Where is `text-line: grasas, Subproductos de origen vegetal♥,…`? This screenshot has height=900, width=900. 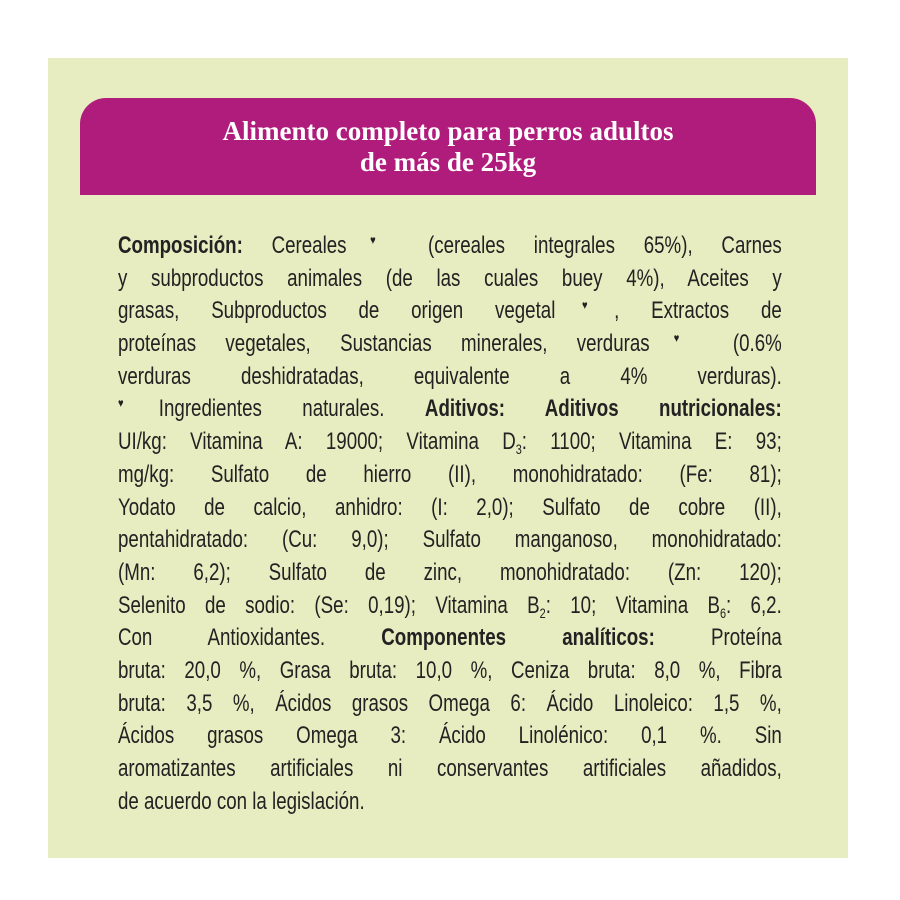
text-line: grasas, Subproductos de origen vegetal♥,… is located at coordinates (450, 311).